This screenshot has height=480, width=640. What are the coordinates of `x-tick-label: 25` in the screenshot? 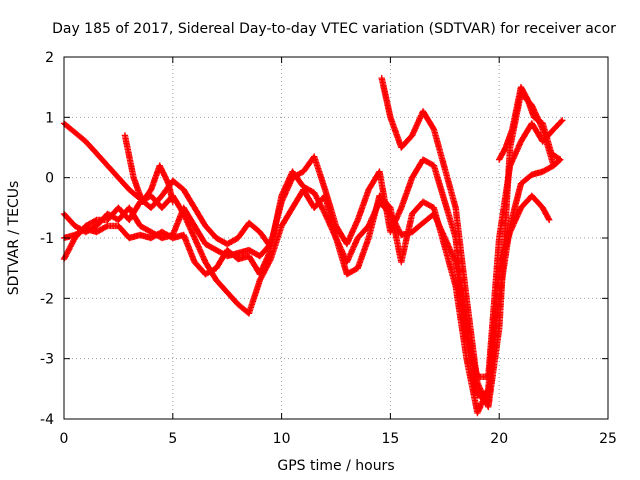 It's located at (608, 439).